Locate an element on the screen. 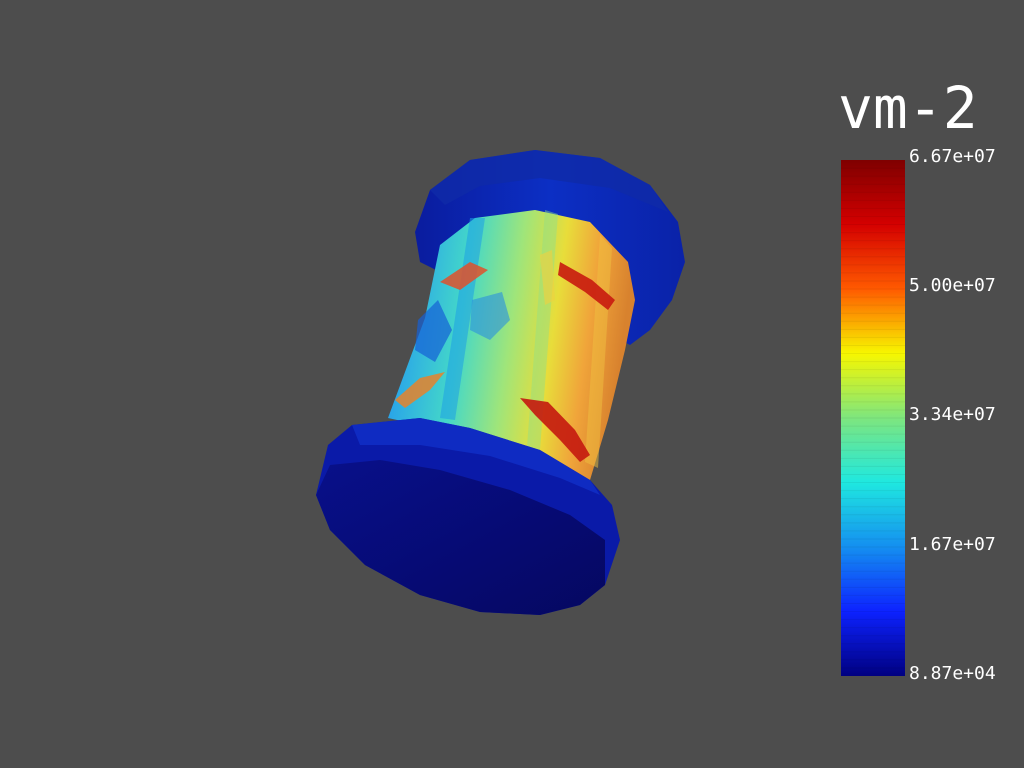 This screenshot has width=1024, height=768. tube-body is located at coordinates (511, 345).